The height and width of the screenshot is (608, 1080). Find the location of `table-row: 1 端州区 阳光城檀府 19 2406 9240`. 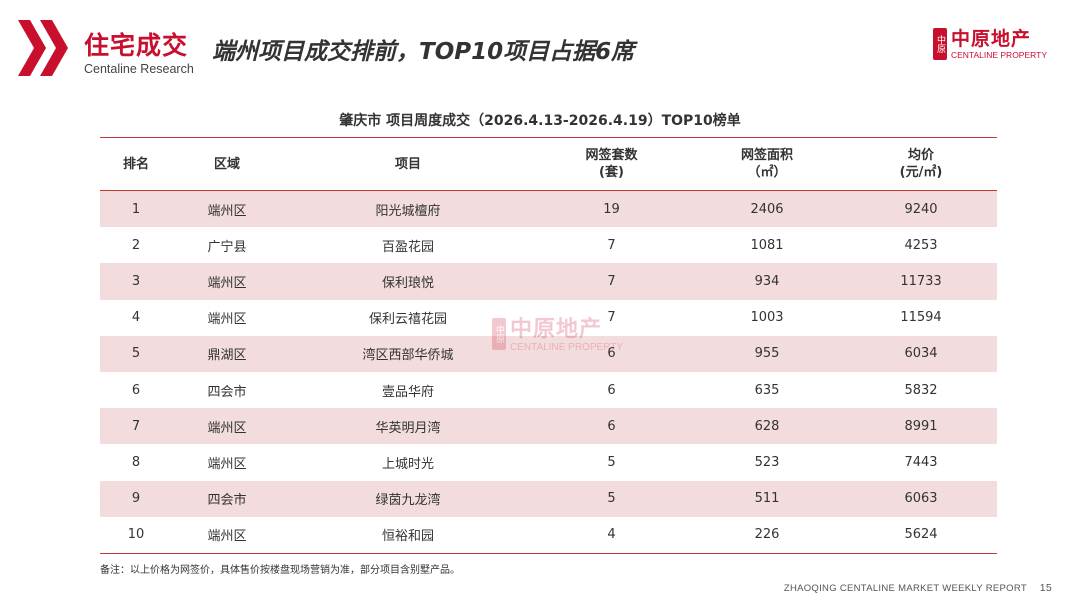

table-row: 1 端州区 阳光城檀府 19 2406 9240 is located at coordinates (548, 209).